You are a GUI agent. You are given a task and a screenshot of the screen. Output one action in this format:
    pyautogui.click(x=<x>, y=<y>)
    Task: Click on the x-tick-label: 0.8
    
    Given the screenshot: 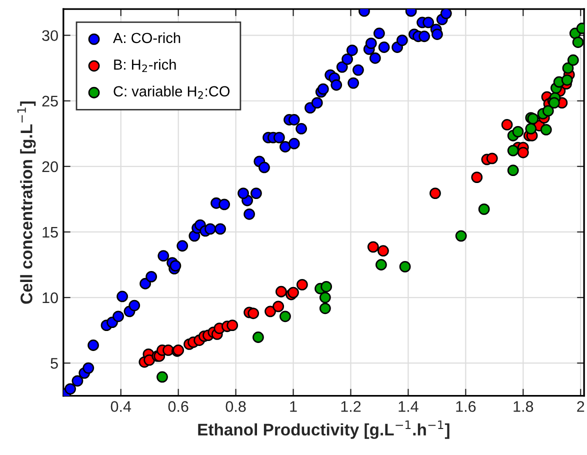 What is the action you would take?
    pyautogui.click(x=236, y=406)
    